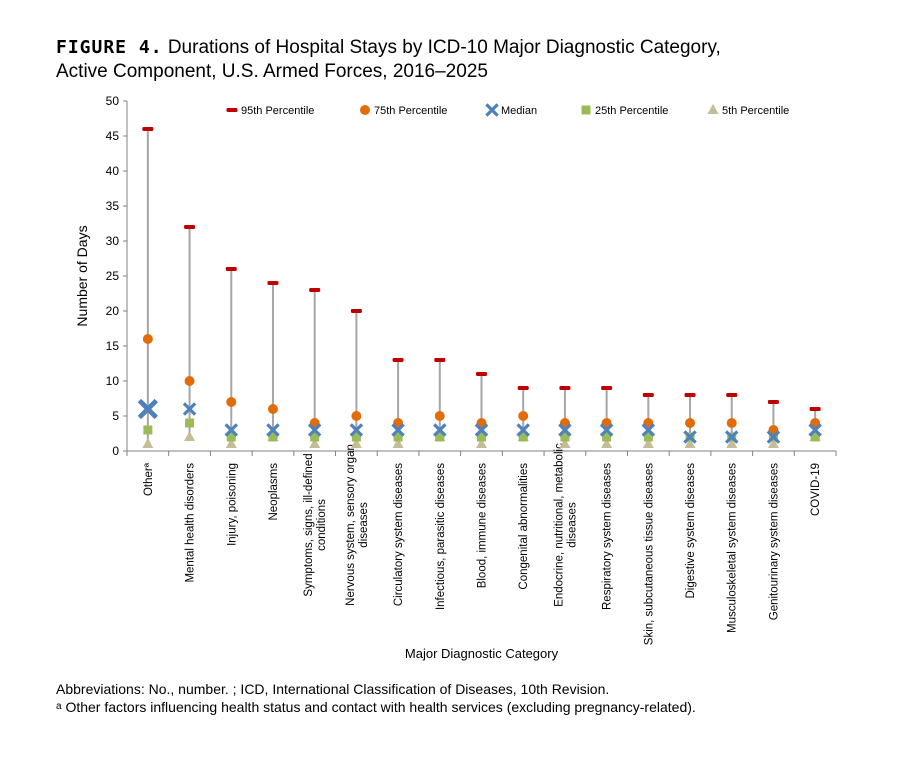 The image size is (900, 760). What do you see at coordinates (519, 111) in the screenshot?
I see `legend-label: Median` at bounding box center [519, 111].